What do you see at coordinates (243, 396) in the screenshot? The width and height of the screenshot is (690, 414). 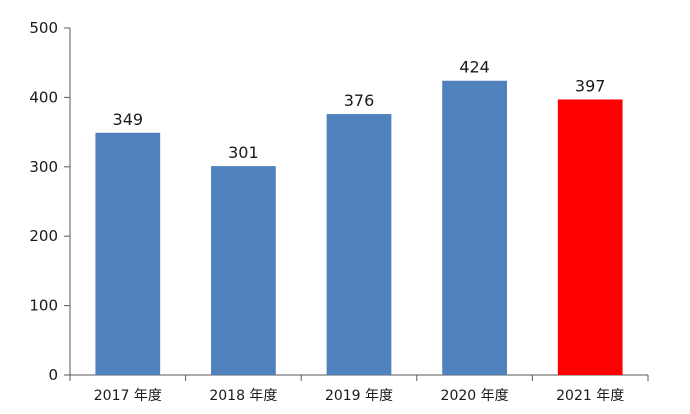 I see `x-tick-label: 2018 年度` at bounding box center [243, 396].